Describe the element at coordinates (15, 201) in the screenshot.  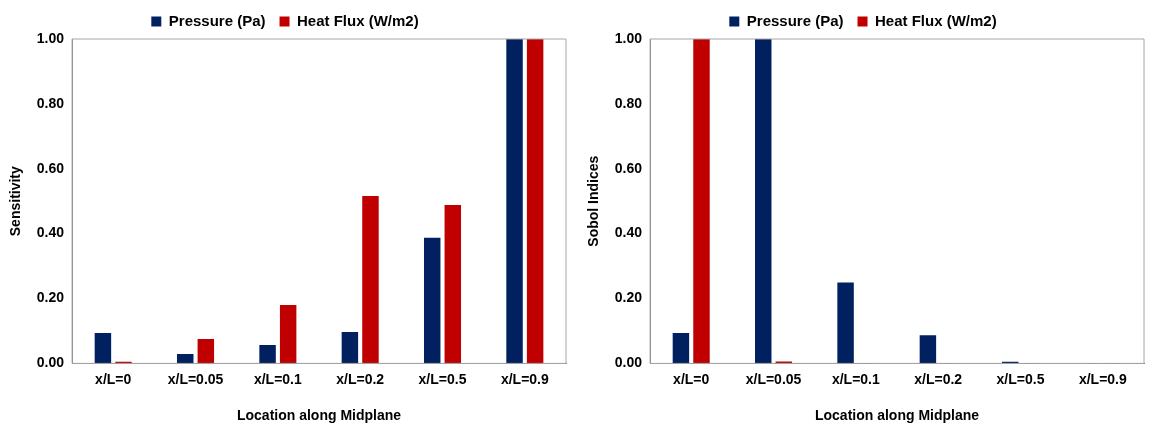
I see `y-axis-title: Sensitivity` at that location.